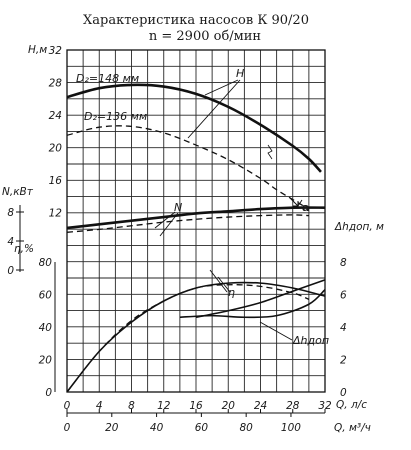 This screenshot has height=450, width=411. Describe the element at coordinates (56, 51) in the screenshot. I see `h-tick-label: 32` at that location.